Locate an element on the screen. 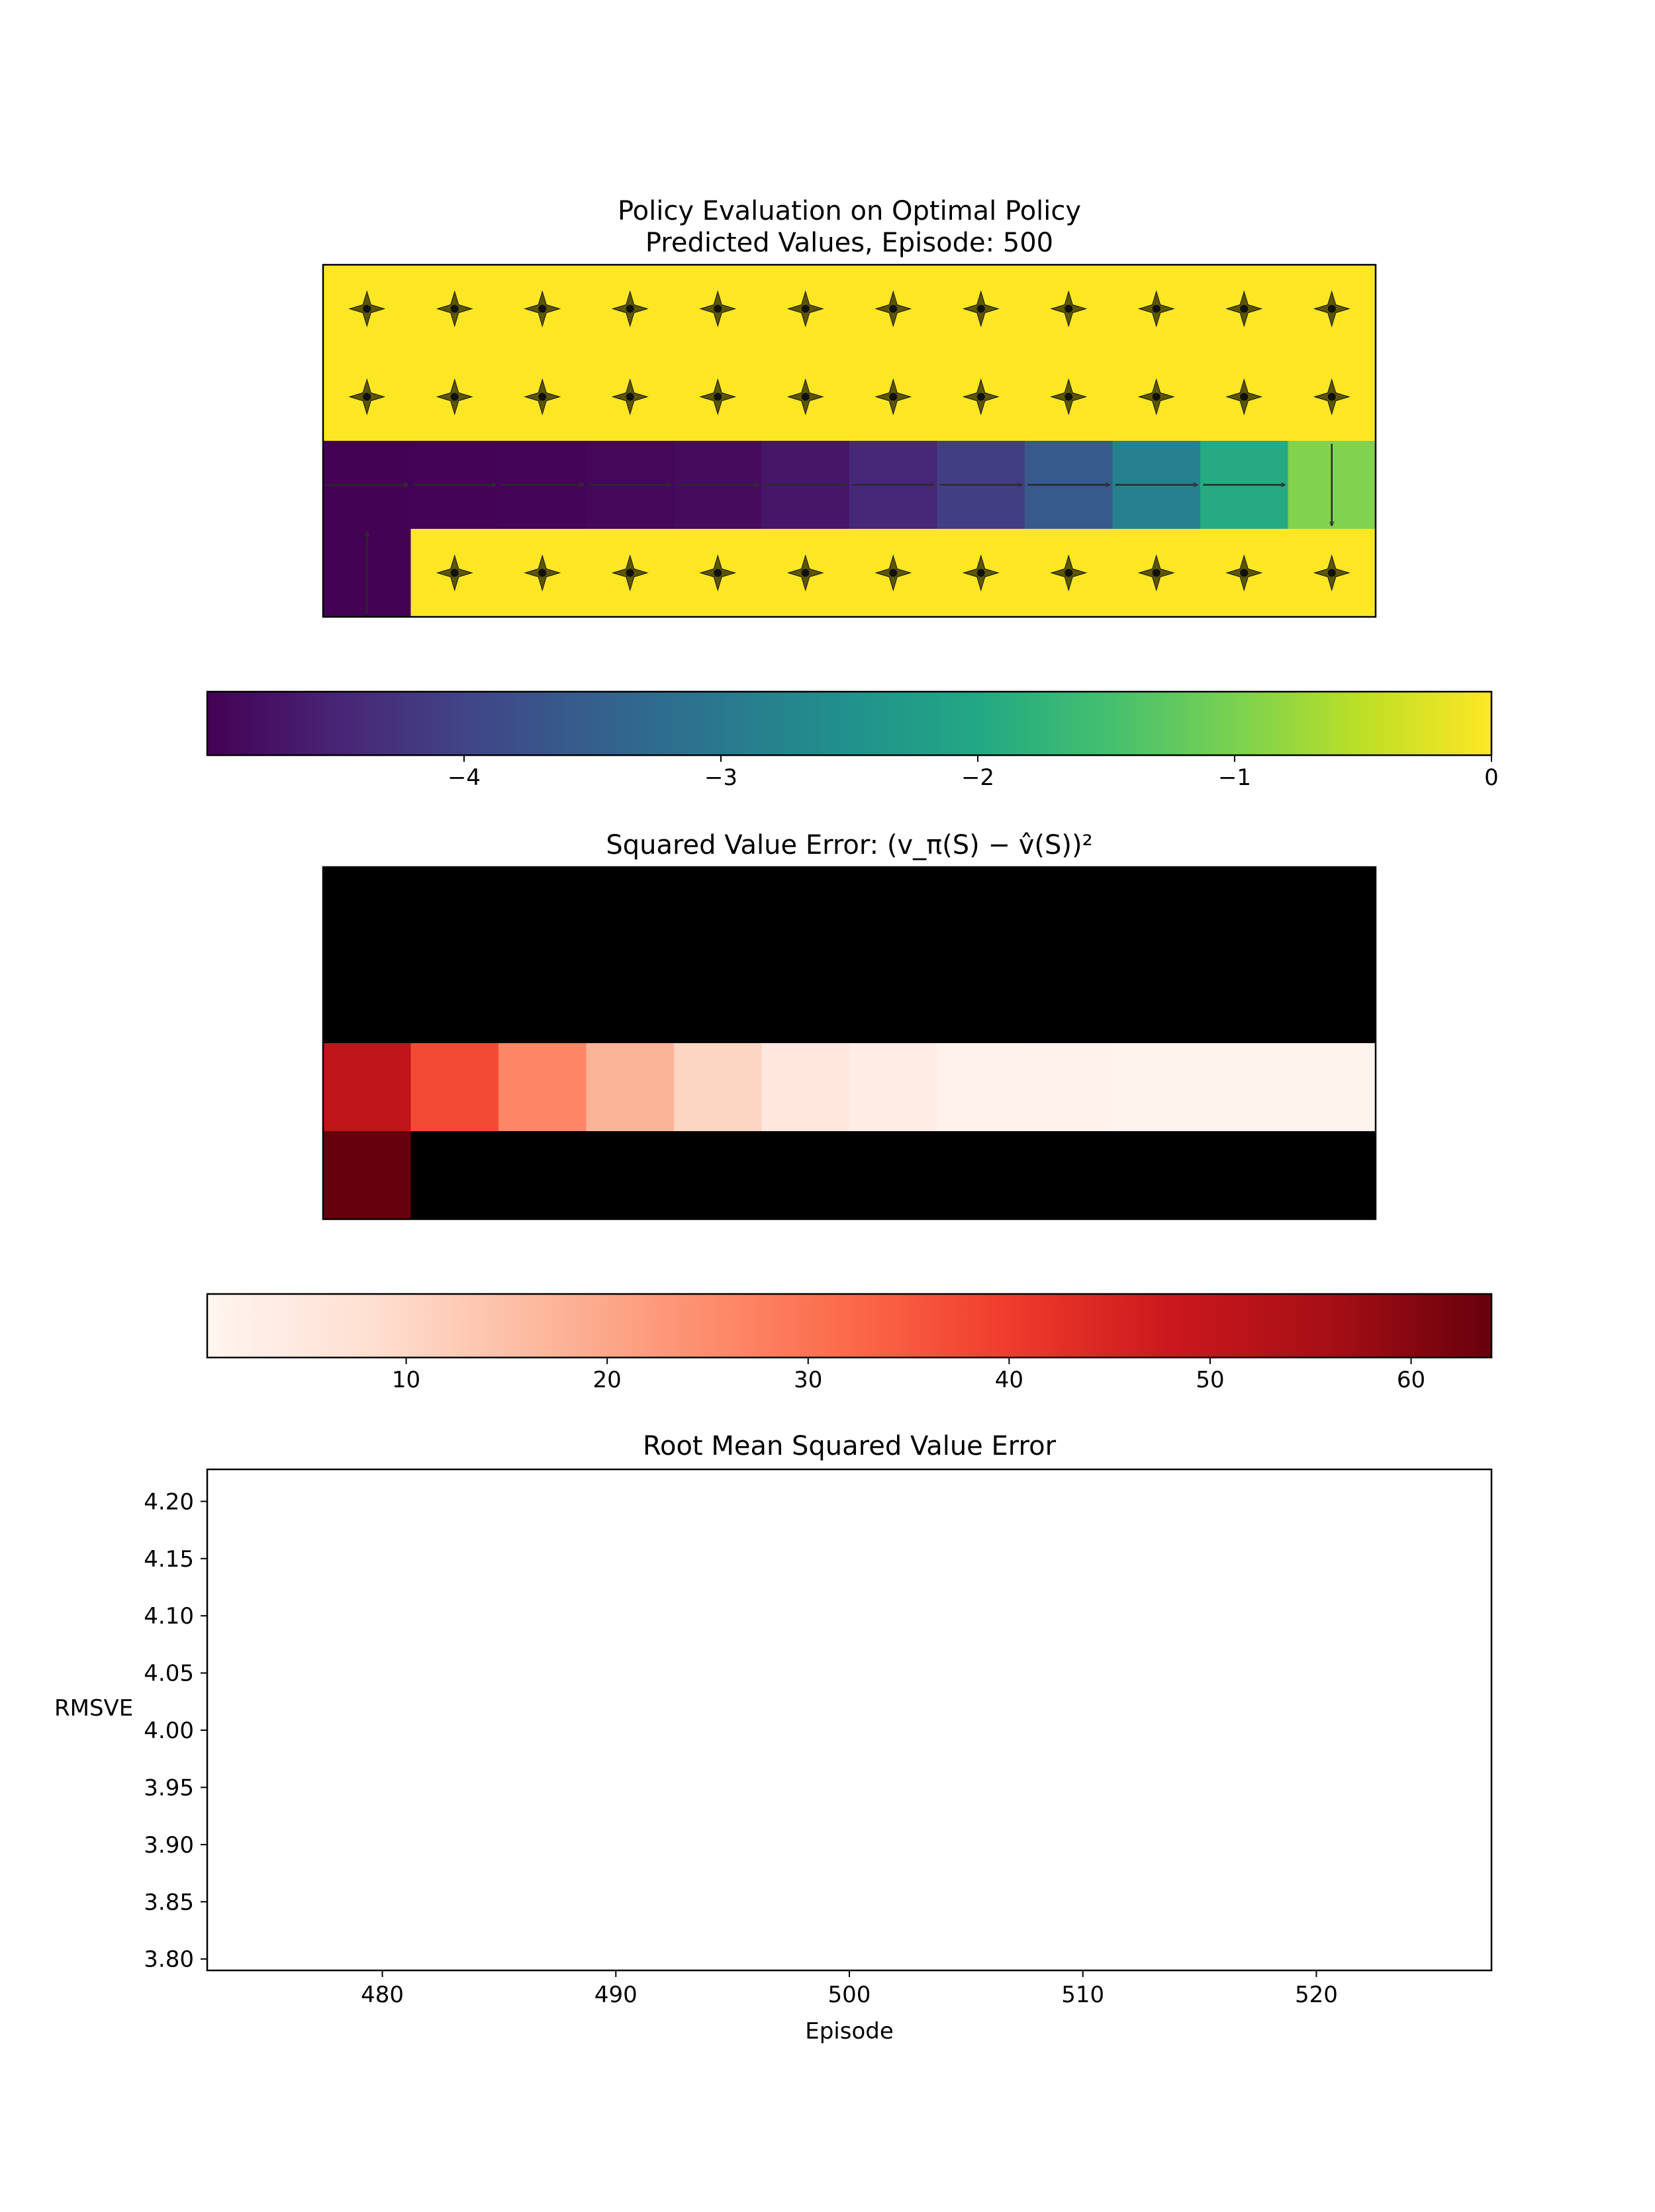 Image resolution: width=1655 pixels, height=2212 pixels. viridis-colorbar-fill is located at coordinates (849, 723).